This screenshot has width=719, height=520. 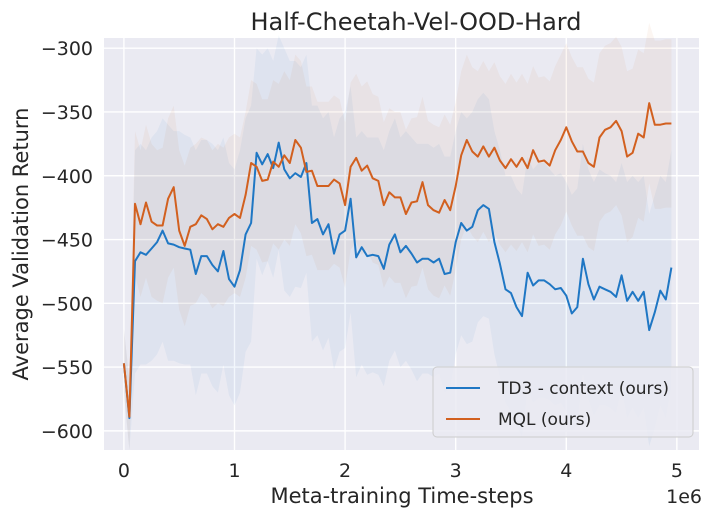 What do you see at coordinates (677, 471) in the screenshot?
I see `x-tick-label: 5` at bounding box center [677, 471].